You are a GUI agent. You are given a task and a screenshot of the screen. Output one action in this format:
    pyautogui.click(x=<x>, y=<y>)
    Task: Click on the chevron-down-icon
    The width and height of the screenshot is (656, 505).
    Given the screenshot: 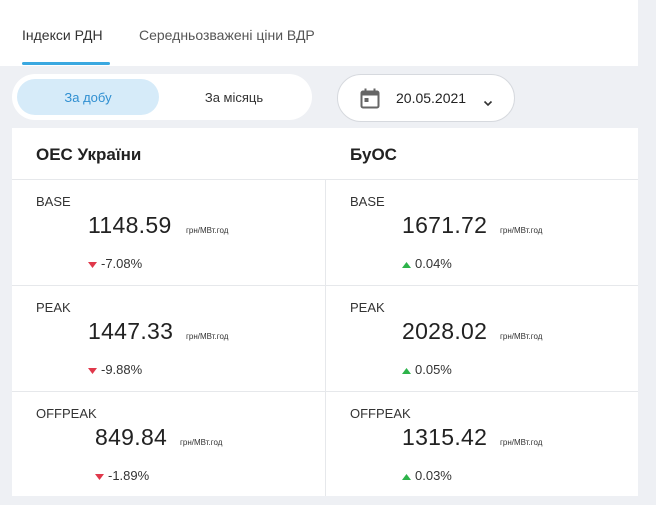 What is the action you would take?
    pyautogui.click(x=488, y=103)
    